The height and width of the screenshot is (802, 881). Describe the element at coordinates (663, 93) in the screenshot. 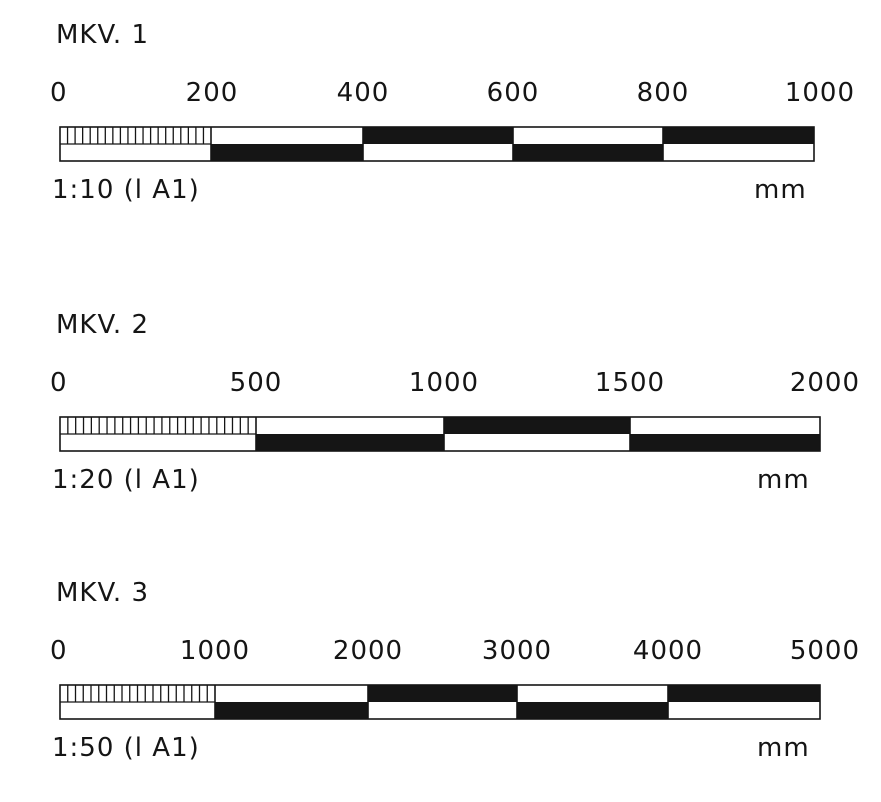

I see `tick-label: 800` at that location.